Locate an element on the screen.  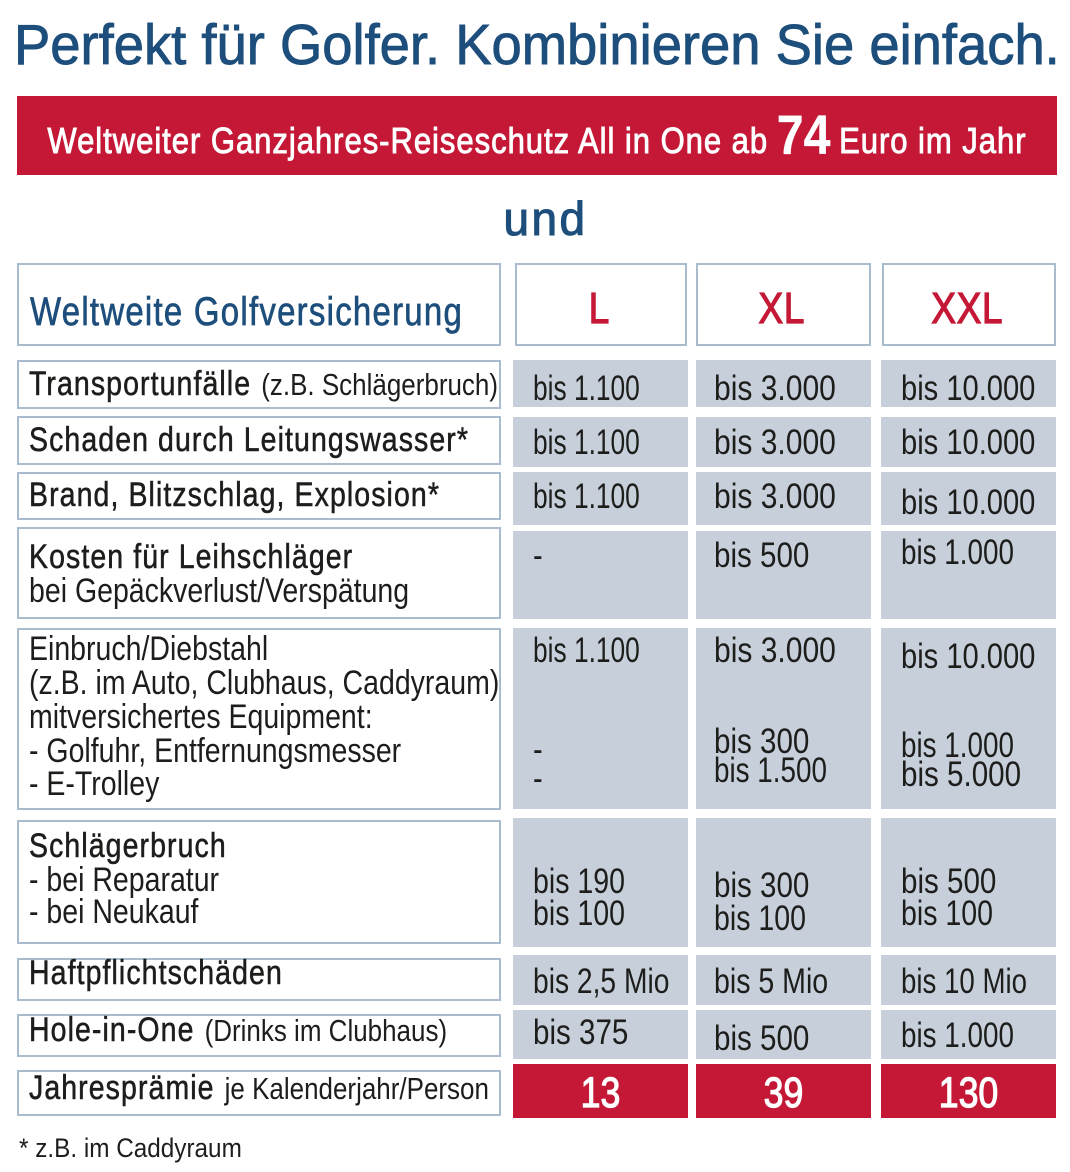
row-label-line: Transportunfälle (z.B. Schlägerbruch) is located at coordinates (263, 384).